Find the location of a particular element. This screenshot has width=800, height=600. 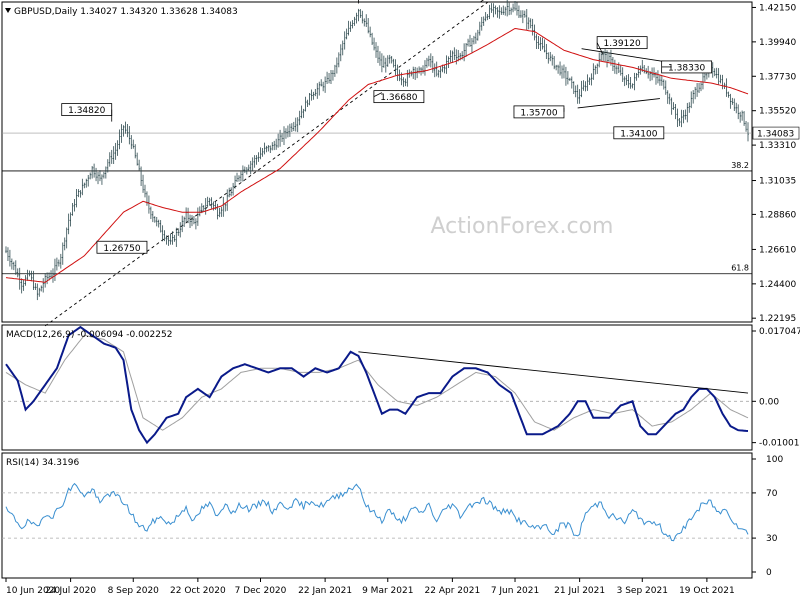

title-arrow-icon is located at coordinates (8, 10).